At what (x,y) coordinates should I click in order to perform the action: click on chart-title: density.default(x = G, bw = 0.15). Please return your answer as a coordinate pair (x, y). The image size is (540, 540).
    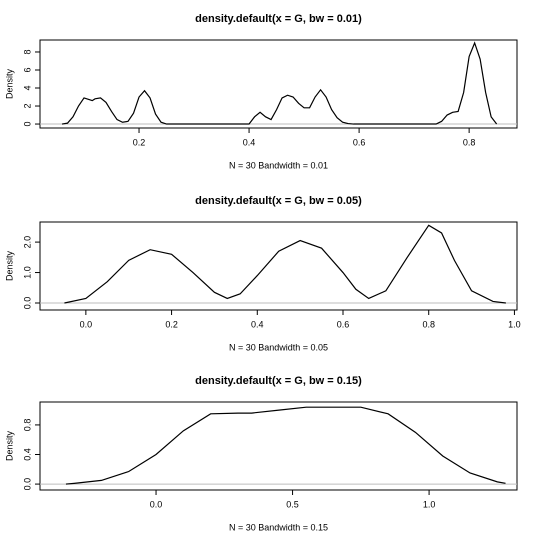
    Looking at the image, I should click on (278, 381).